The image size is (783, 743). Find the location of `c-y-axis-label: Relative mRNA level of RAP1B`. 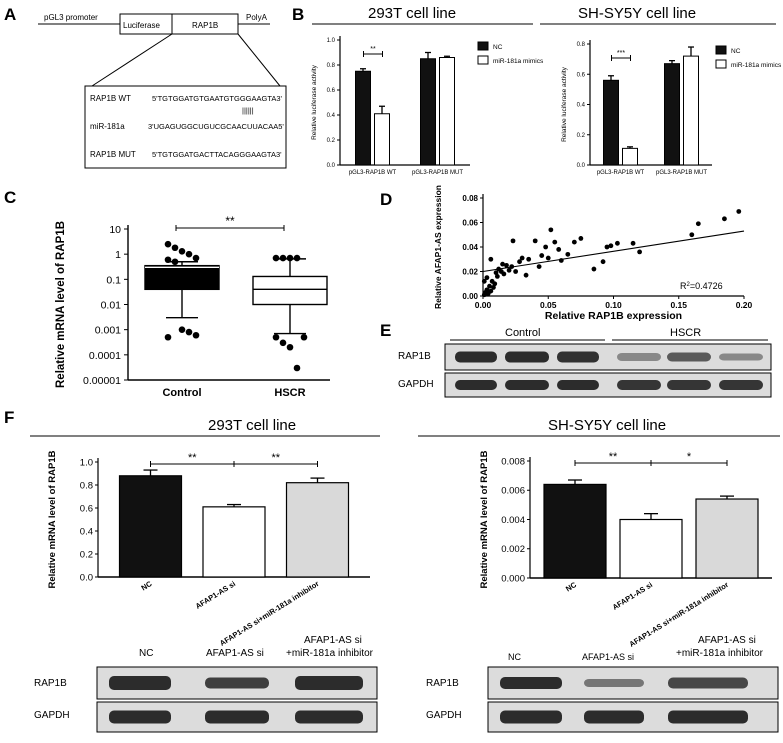

c-y-axis-label: Relative mRNA level of RAP1B is located at coordinates (61, 304).